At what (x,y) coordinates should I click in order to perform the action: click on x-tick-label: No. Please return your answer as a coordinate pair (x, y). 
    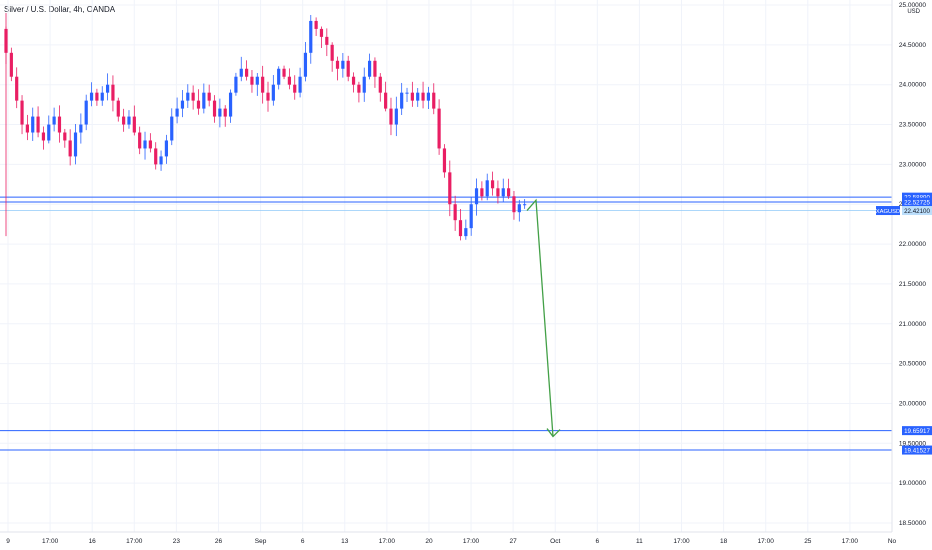
    Looking at the image, I should click on (892, 541).